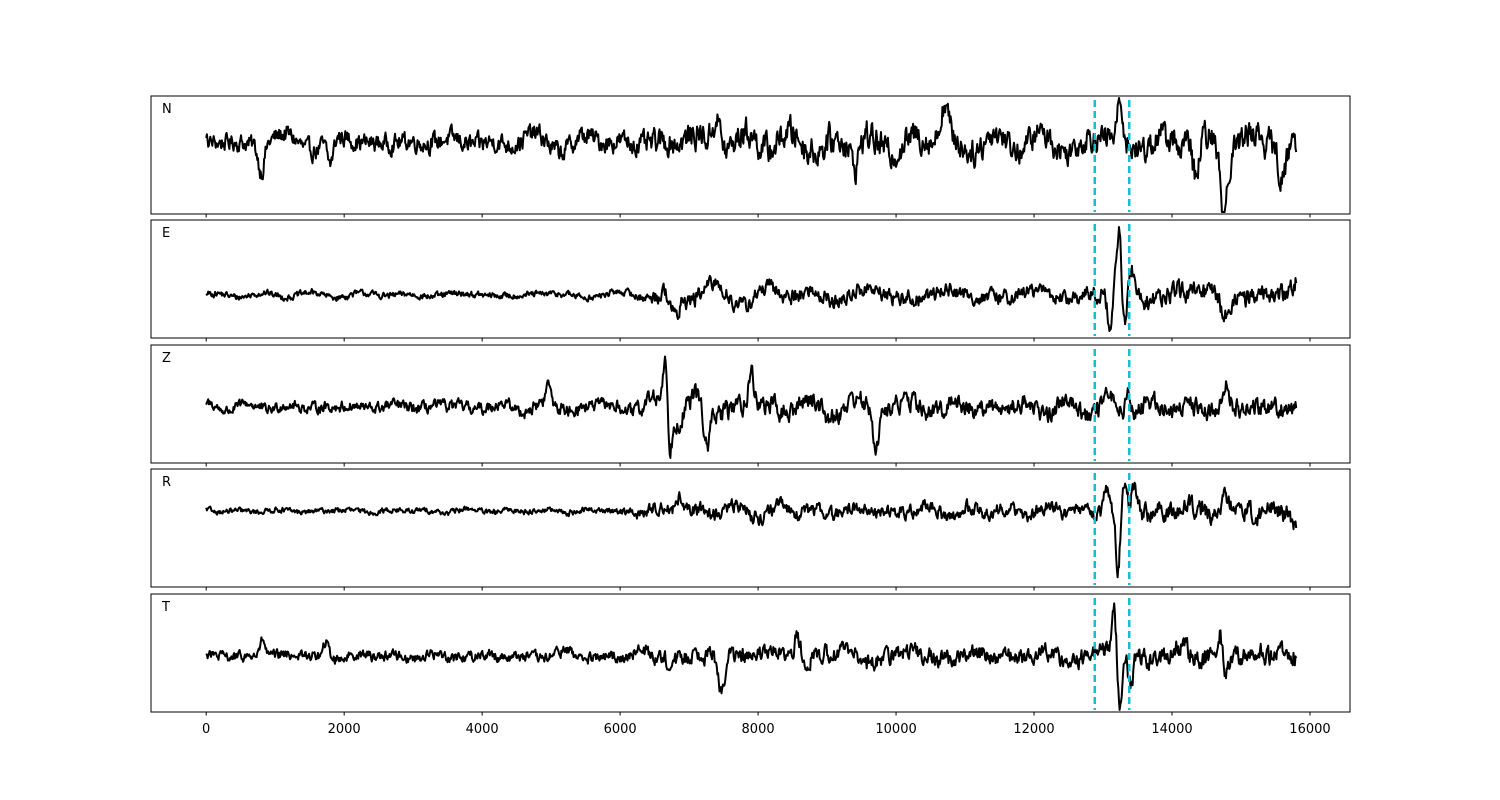 This screenshot has width=1500, height=800. I want to click on trace-panel-T: T, so click(750, 654).